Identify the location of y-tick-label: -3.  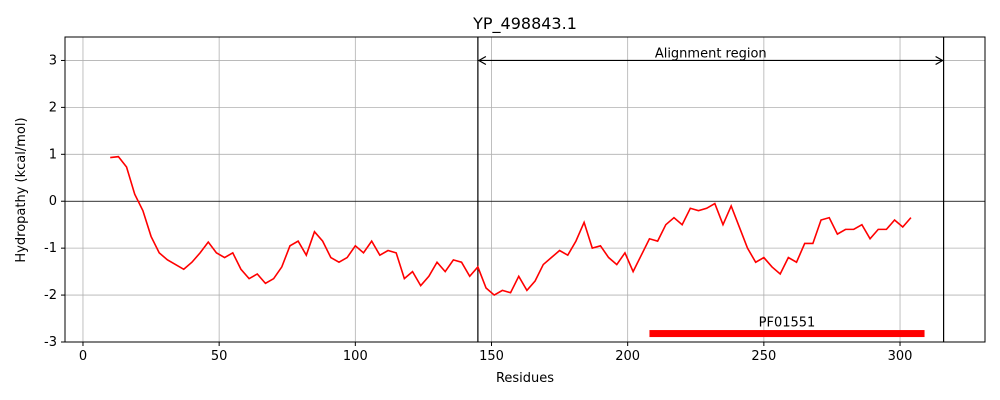
(50, 342).